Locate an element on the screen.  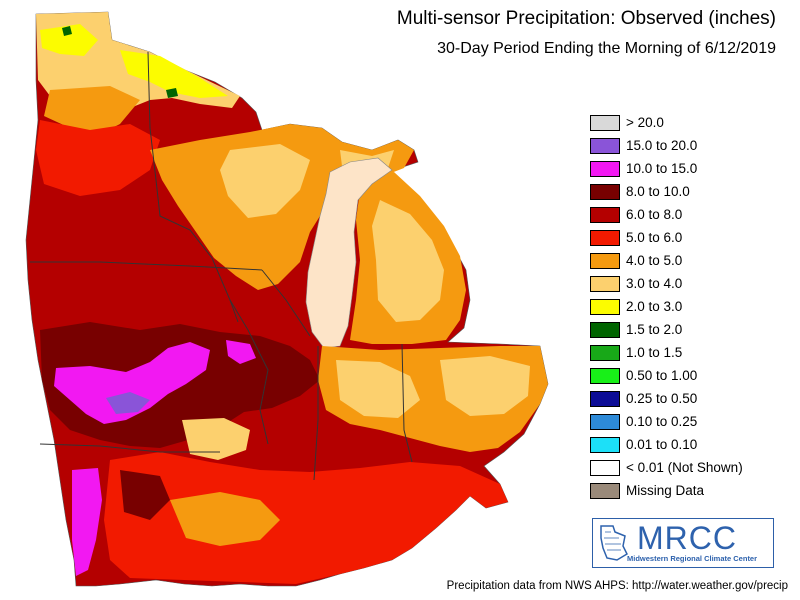
legend-item: 5.0 to 6.0 is located at coordinates (666, 237).